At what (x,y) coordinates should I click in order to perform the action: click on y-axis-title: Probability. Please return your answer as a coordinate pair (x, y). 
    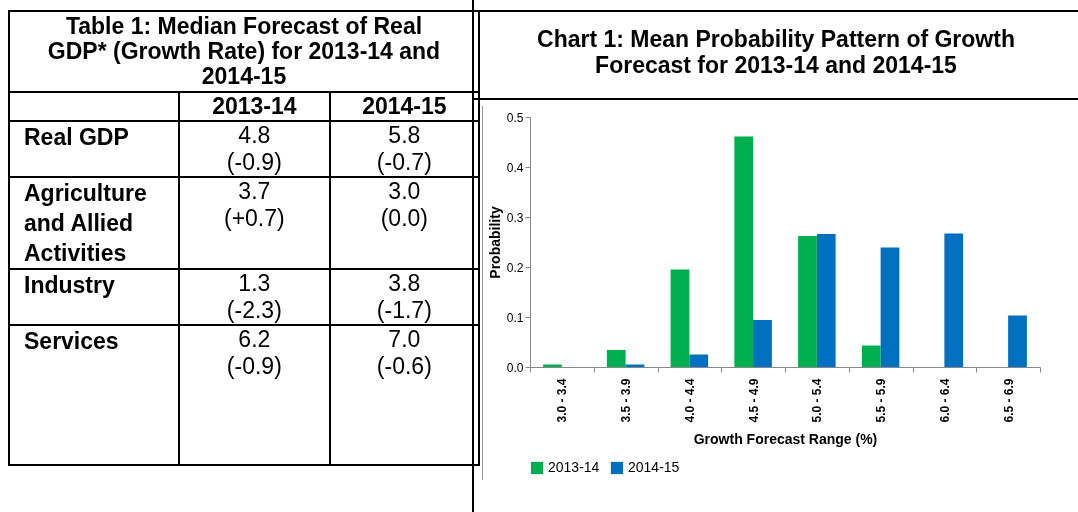
    Looking at the image, I should click on (494, 242).